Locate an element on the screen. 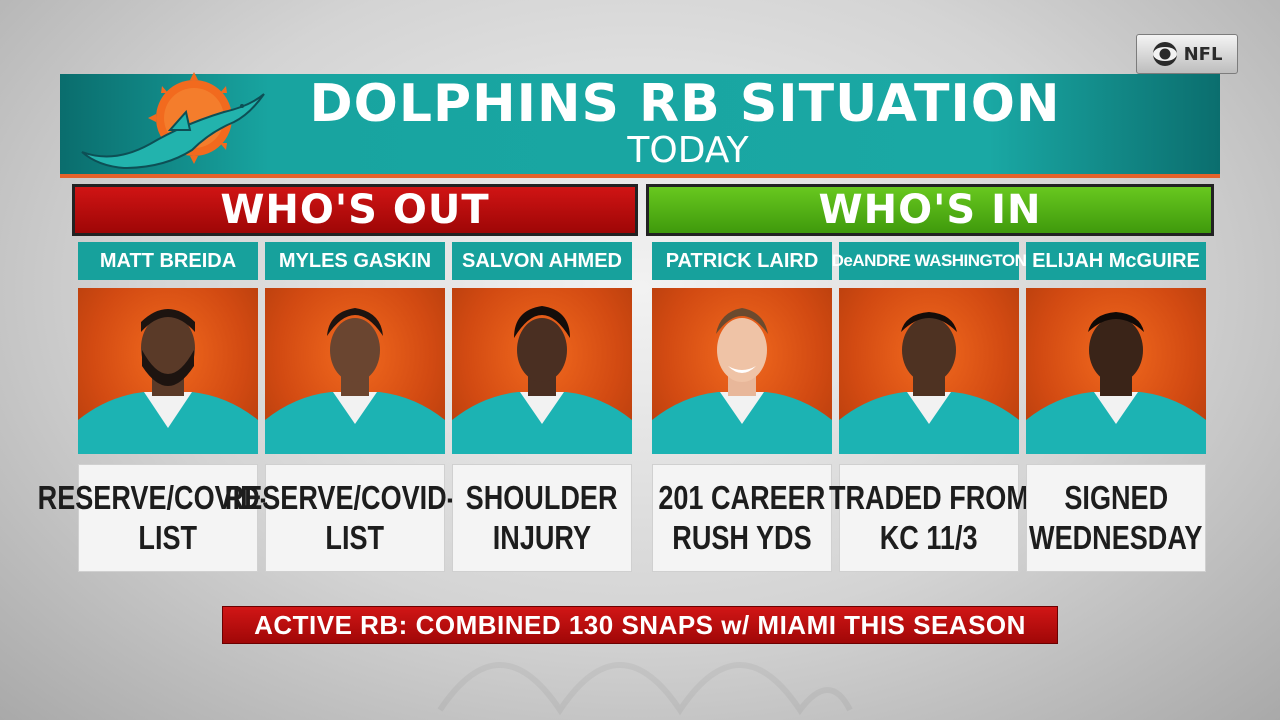 Image resolution: width=1280 pixels, height=720 pixels. status-line-1: 201 CAREER is located at coordinates (742, 497).